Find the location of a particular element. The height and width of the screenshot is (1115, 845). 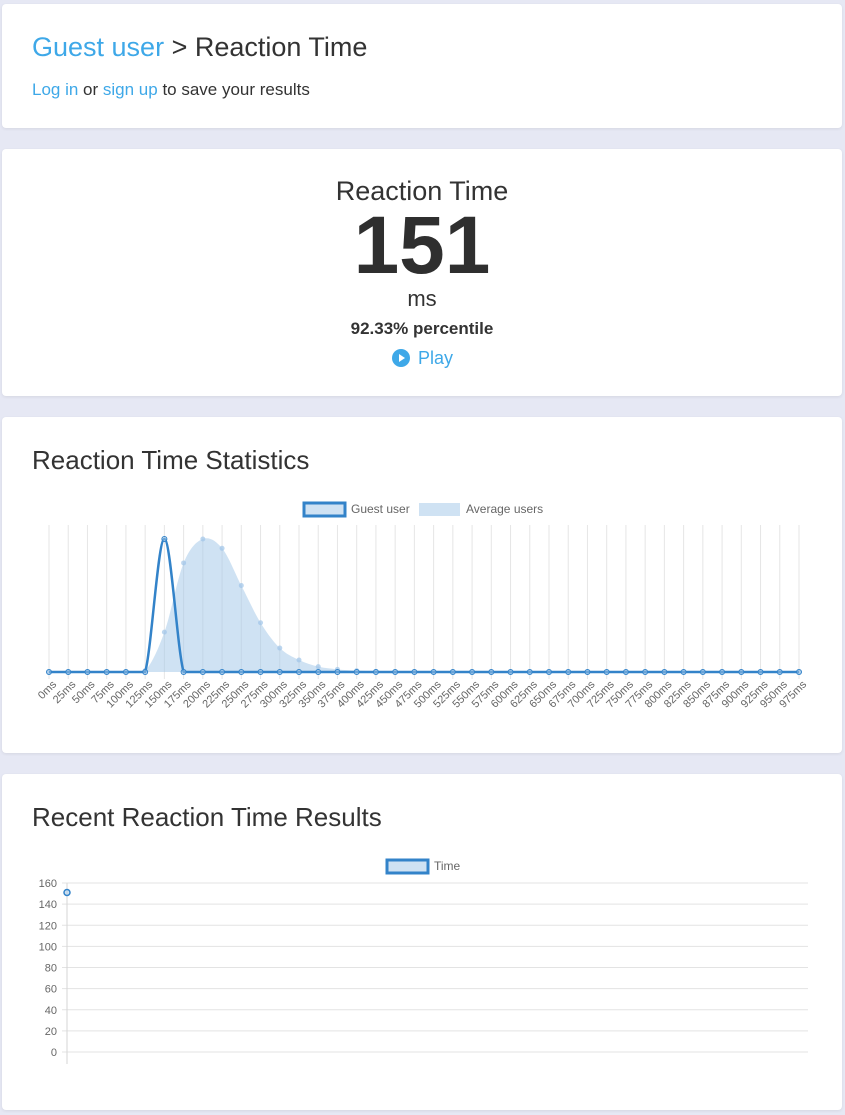

signup-link: sign up is located at coordinates (130, 89).